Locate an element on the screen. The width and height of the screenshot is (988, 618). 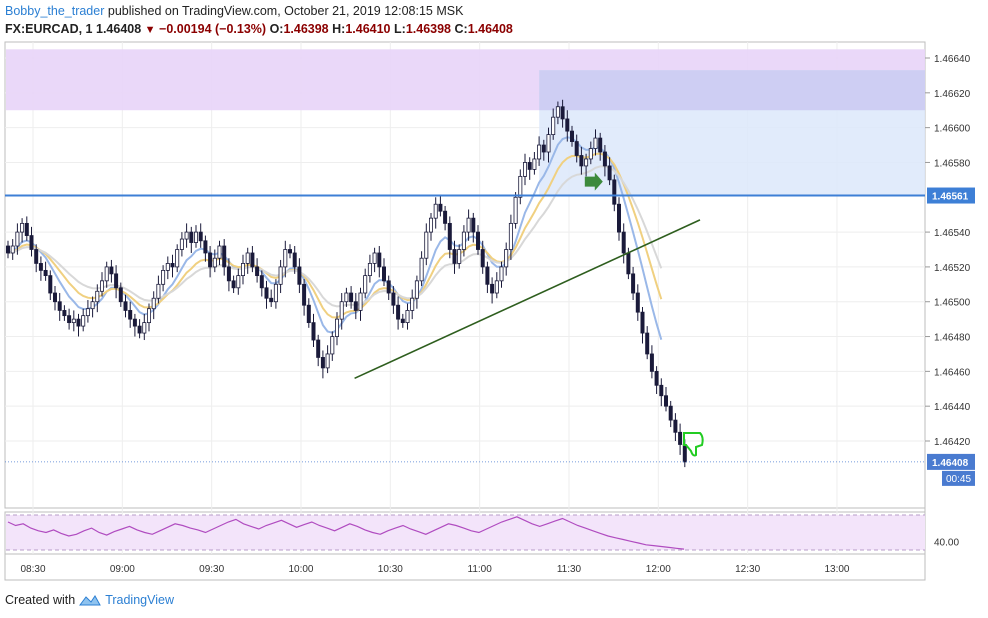
author-link: Bobby_the_trader is located at coordinates (55, 11).